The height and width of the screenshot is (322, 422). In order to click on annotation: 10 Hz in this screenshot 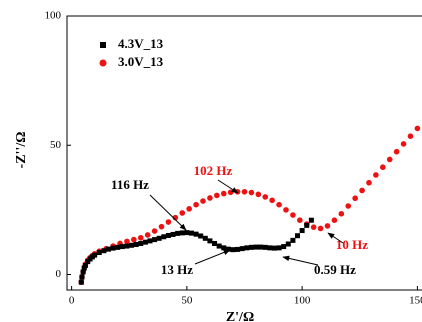, I will do `click(352, 244)`.